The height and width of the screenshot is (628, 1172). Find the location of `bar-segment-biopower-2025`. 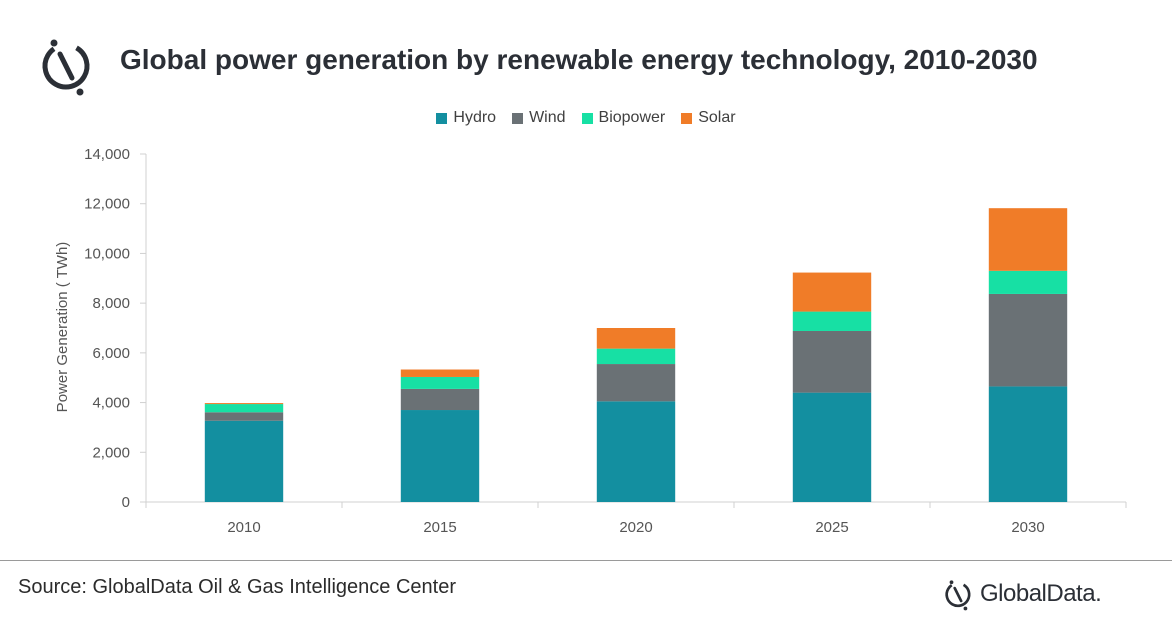

bar-segment-biopower-2025 is located at coordinates (832, 321).